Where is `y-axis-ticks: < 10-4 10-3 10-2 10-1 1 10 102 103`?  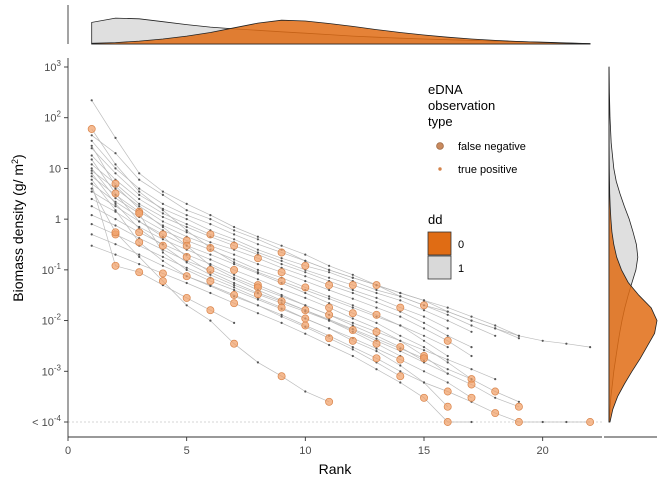
y-axis-ticks: < 10-4 10-3 10-2 10-1 1 10 102 103 is located at coordinates (50, 244).